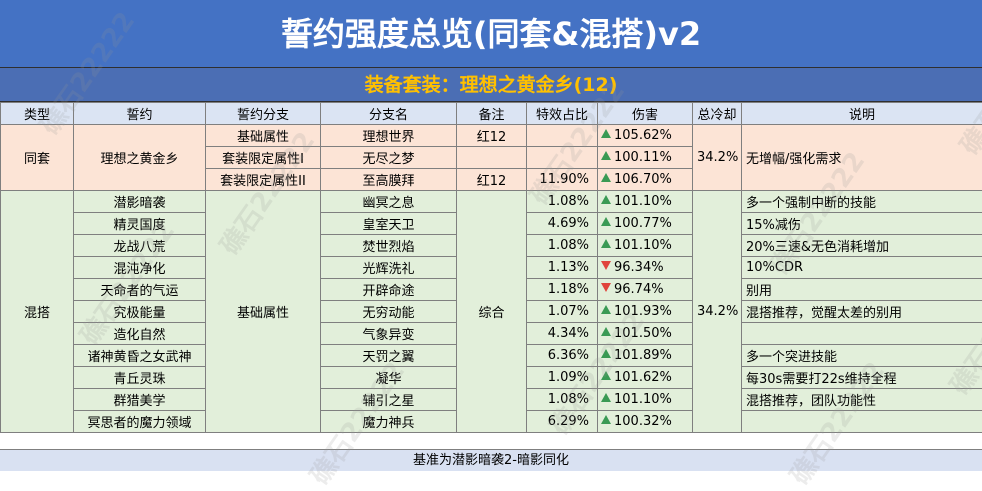 The image size is (982, 491). Describe the element at coordinates (492, 158) in the screenshot. I see `remark-cell` at that location.